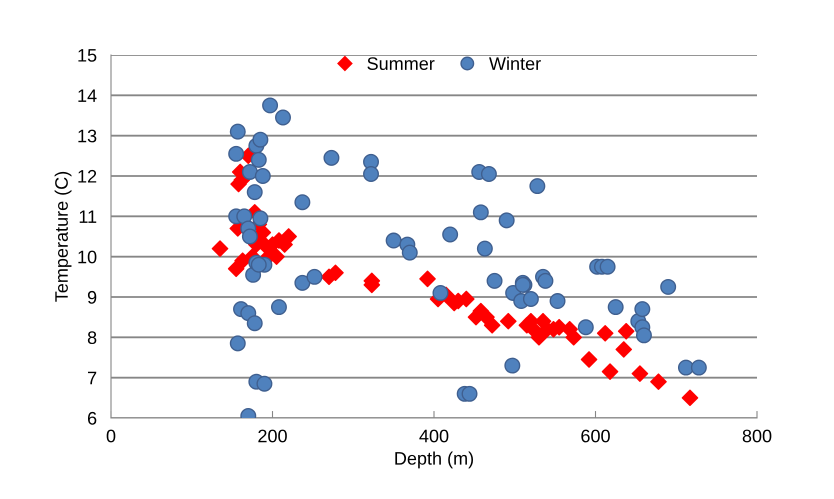 This screenshot has width=834, height=499. Describe the element at coordinates (92, 418) in the screenshot. I see `y-tick-label: 6` at that location.